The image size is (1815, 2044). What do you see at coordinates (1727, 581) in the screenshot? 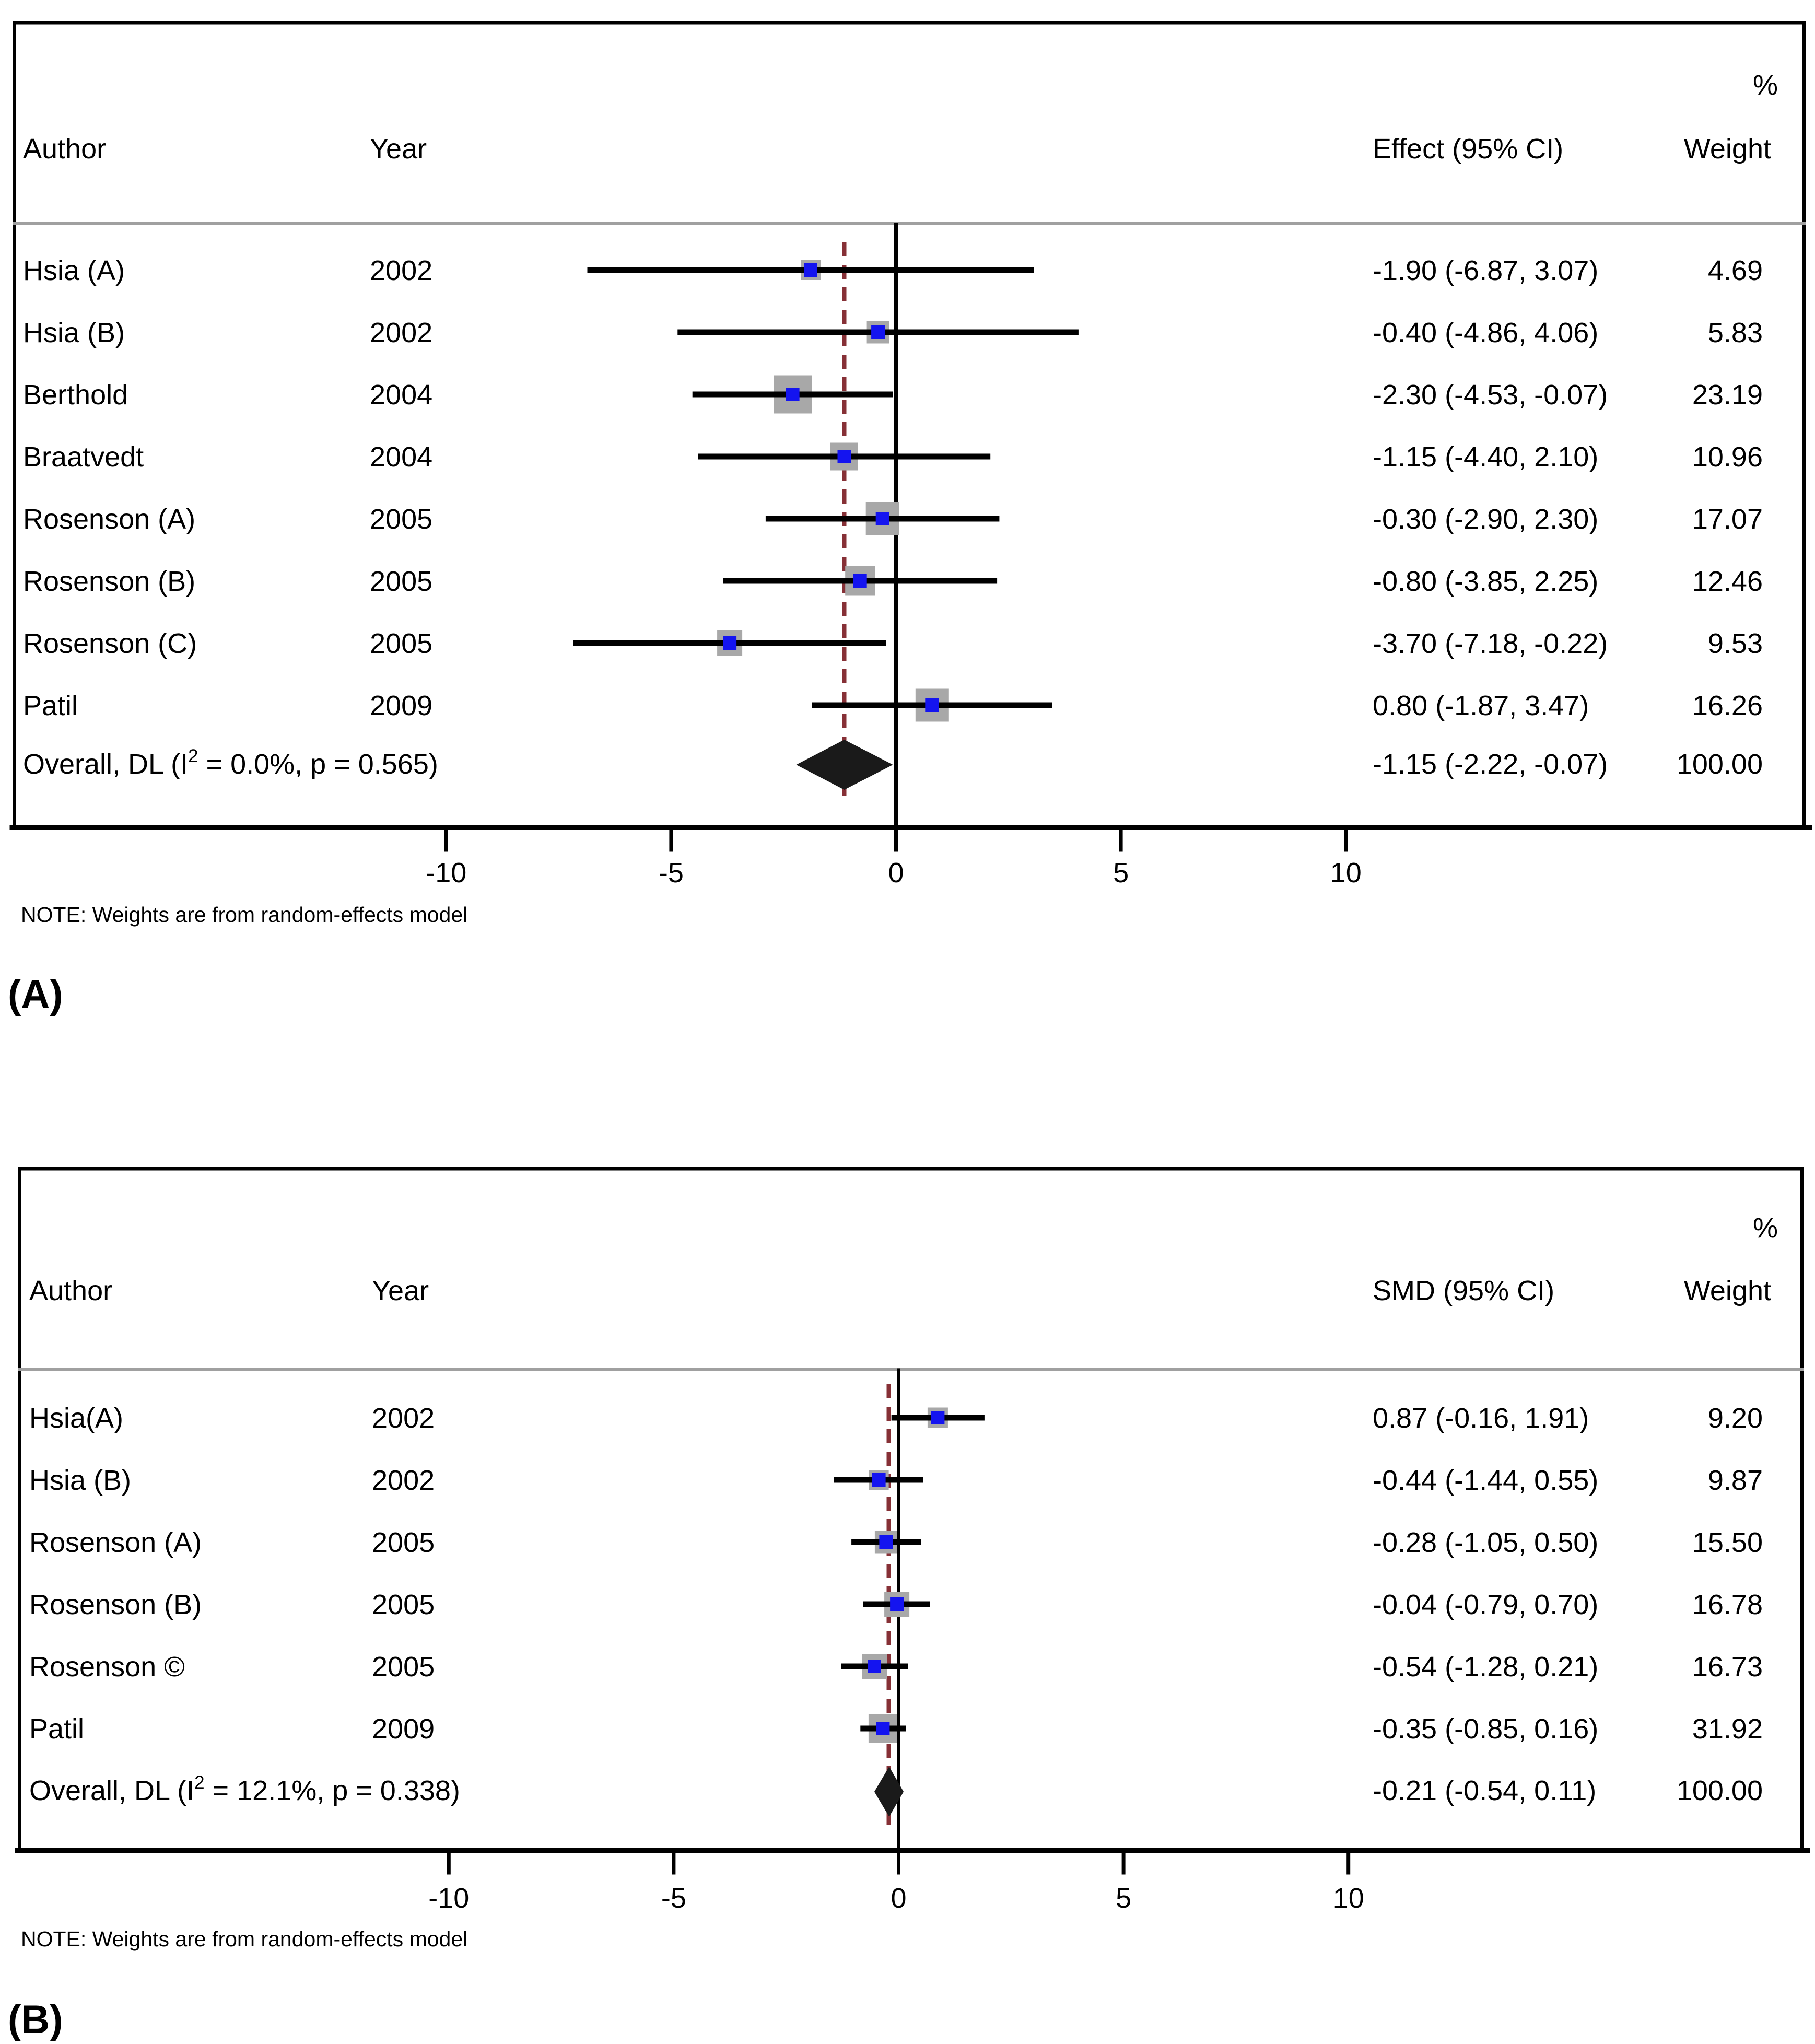
I see `svg-text: 12.46` at bounding box center [1727, 581].